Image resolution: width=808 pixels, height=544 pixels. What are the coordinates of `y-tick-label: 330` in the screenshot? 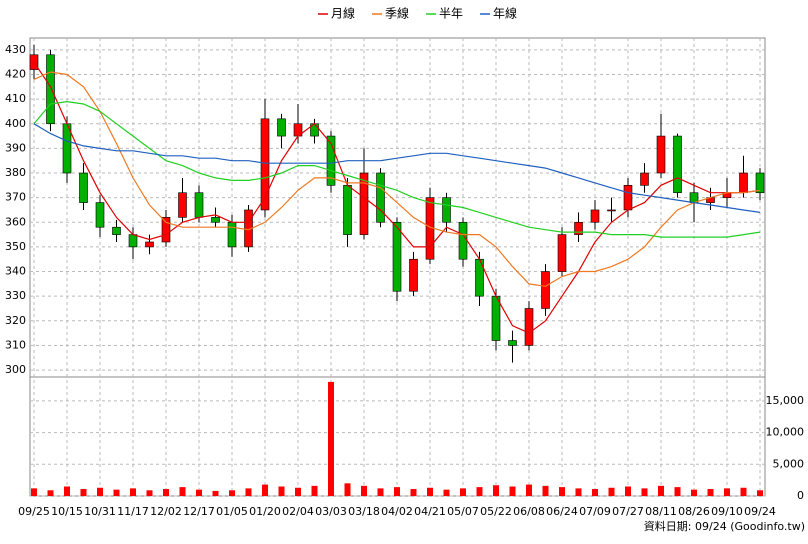 It's located at (15, 295).